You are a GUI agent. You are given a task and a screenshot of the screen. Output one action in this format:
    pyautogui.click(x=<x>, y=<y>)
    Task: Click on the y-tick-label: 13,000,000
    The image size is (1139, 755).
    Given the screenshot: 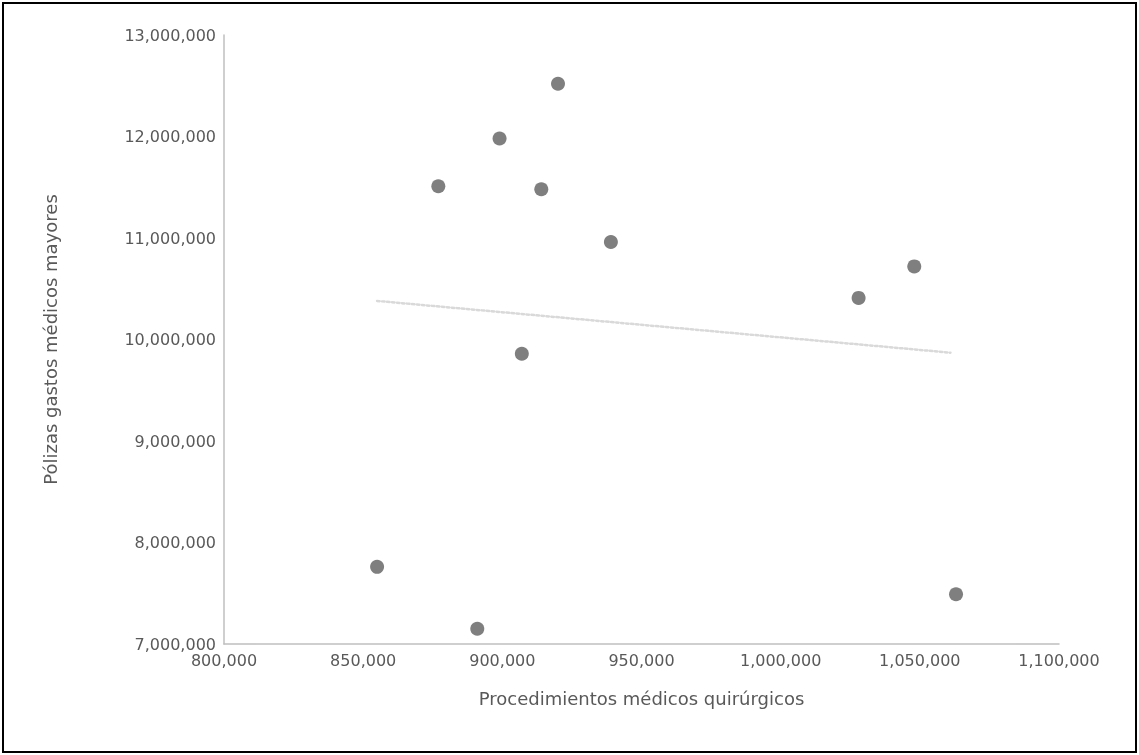 What is the action you would take?
    pyautogui.click(x=170, y=35)
    